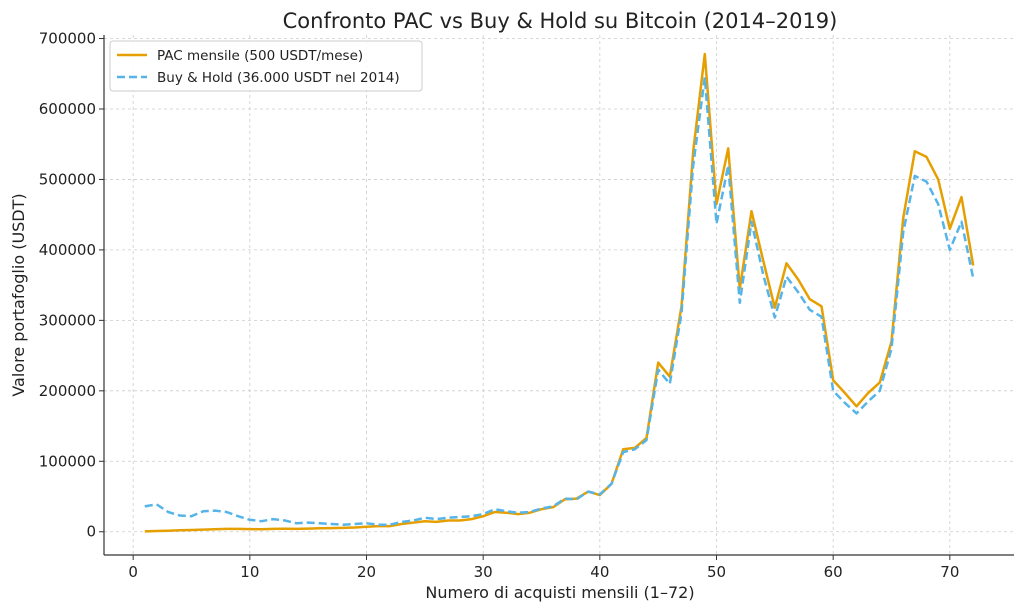 The height and width of the screenshot is (611, 1024). Describe the element at coordinates (249, 572) in the screenshot. I see `x-tick-label: 10` at that location.